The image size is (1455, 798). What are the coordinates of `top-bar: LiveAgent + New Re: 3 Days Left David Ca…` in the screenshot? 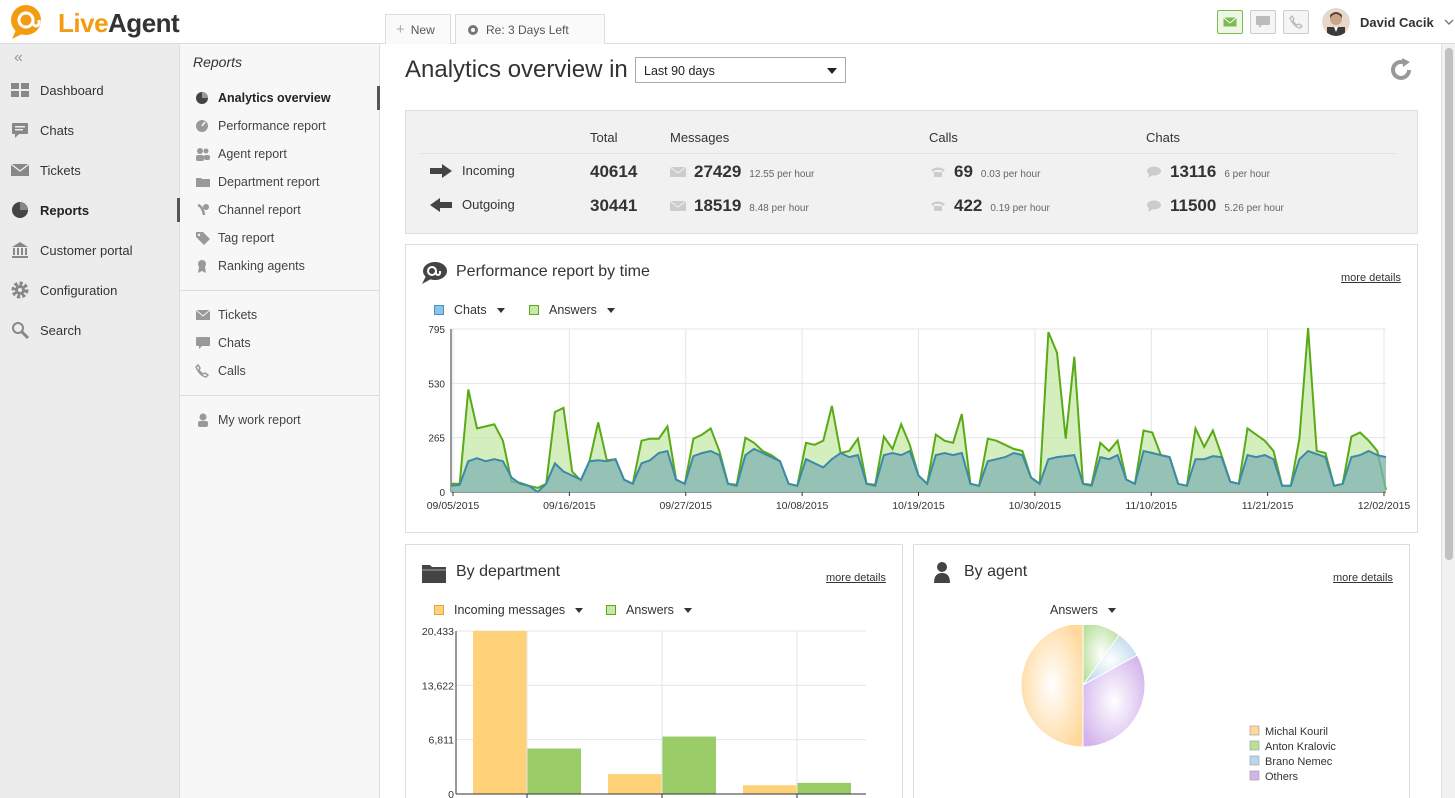 It's located at (727, 22).